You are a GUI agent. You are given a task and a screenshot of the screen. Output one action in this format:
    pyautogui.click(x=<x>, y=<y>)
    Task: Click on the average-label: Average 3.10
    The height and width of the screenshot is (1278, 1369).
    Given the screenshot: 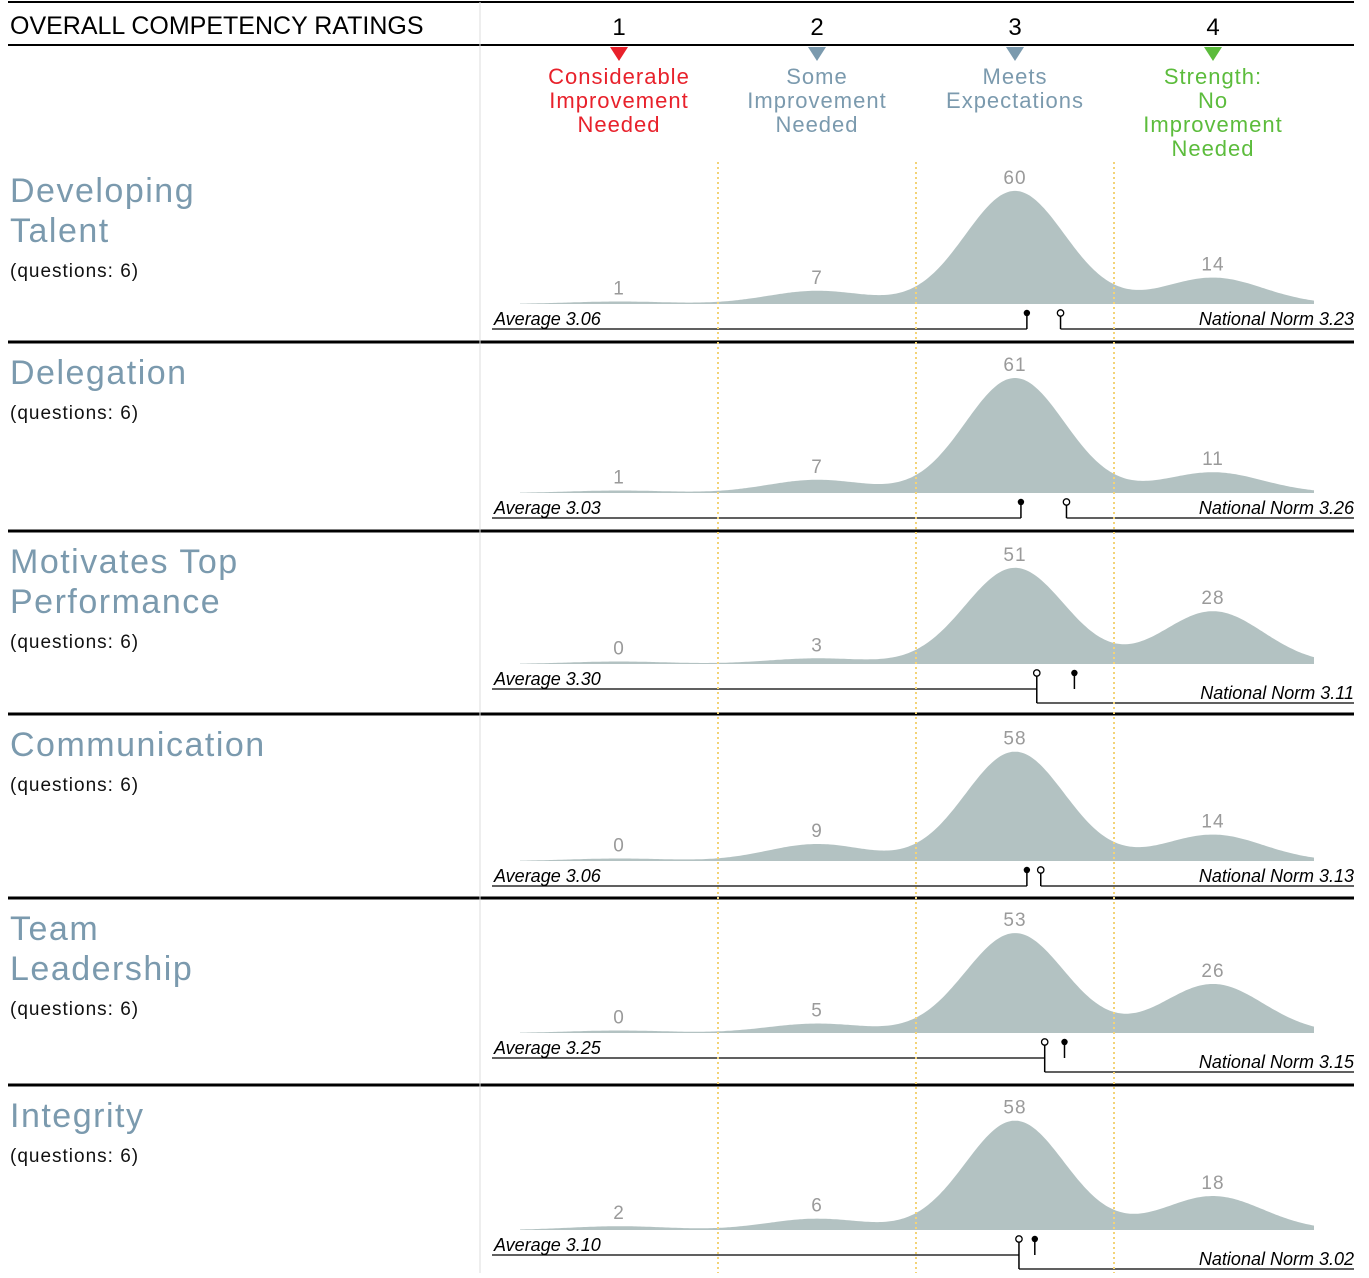 What is the action you would take?
    pyautogui.click(x=547, y=1245)
    